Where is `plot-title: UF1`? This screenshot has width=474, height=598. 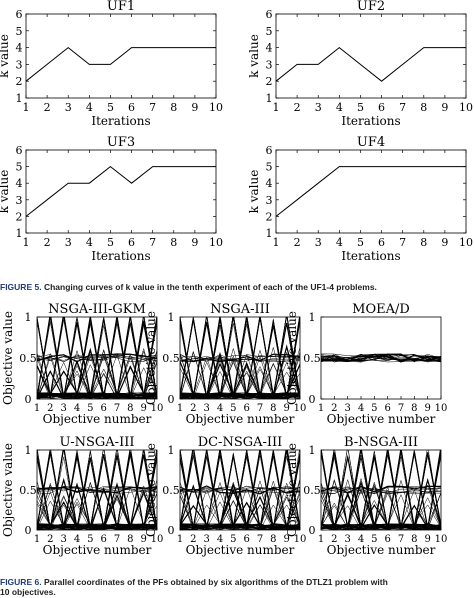 plot-title: UF1 is located at coordinates (121, 7).